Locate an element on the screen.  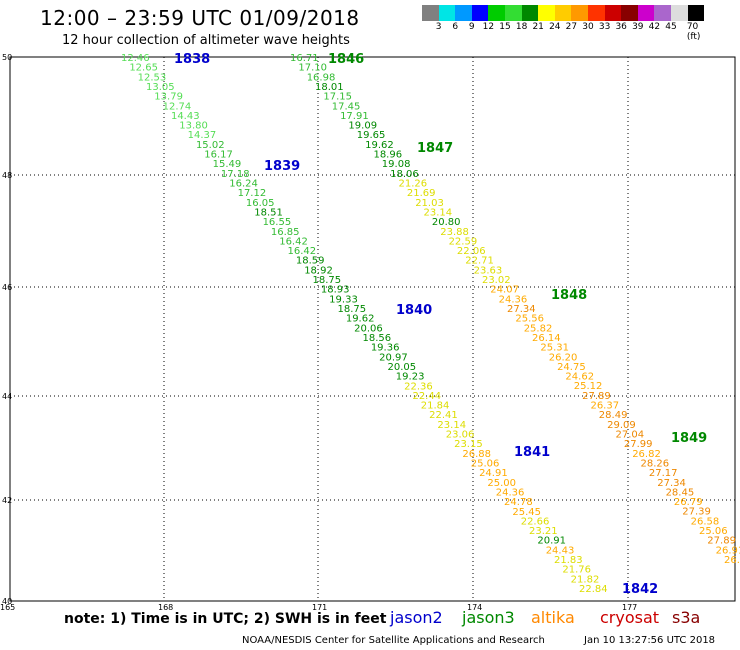
swh-value: 23.14 is located at coordinates (451, 425).